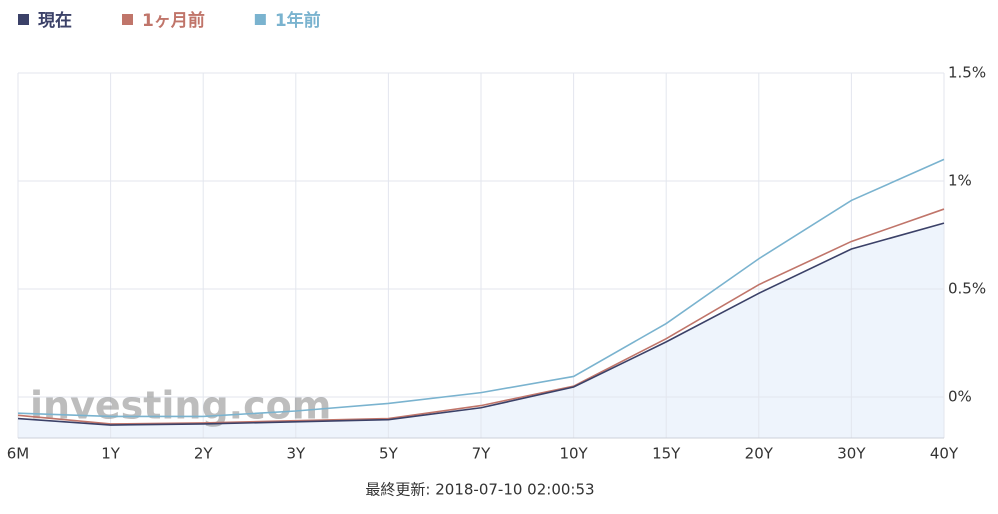 The height and width of the screenshot is (514, 998). Describe the element at coordinates (967, 73) in the screenshot. I see `y-tick-label: 1.5%` at that location.